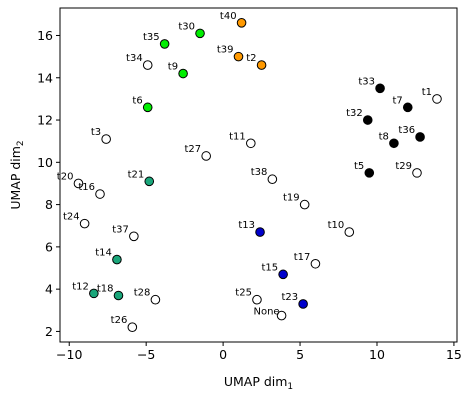 This screenshot has height=401, width=466. What do you see at coordinates (336, 225) in the screenshot?
I see `point-label-t10: t10` at bounding box center [336, 225].